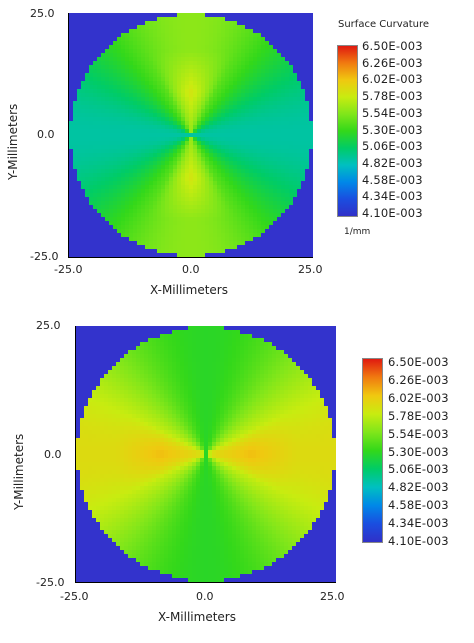 This screenshot has height=643, width=474. What do you see at coordinates (357, 232) in the screenshot?
I see `colorbar-unit: 1/mm` at bounding box center [357, 232].